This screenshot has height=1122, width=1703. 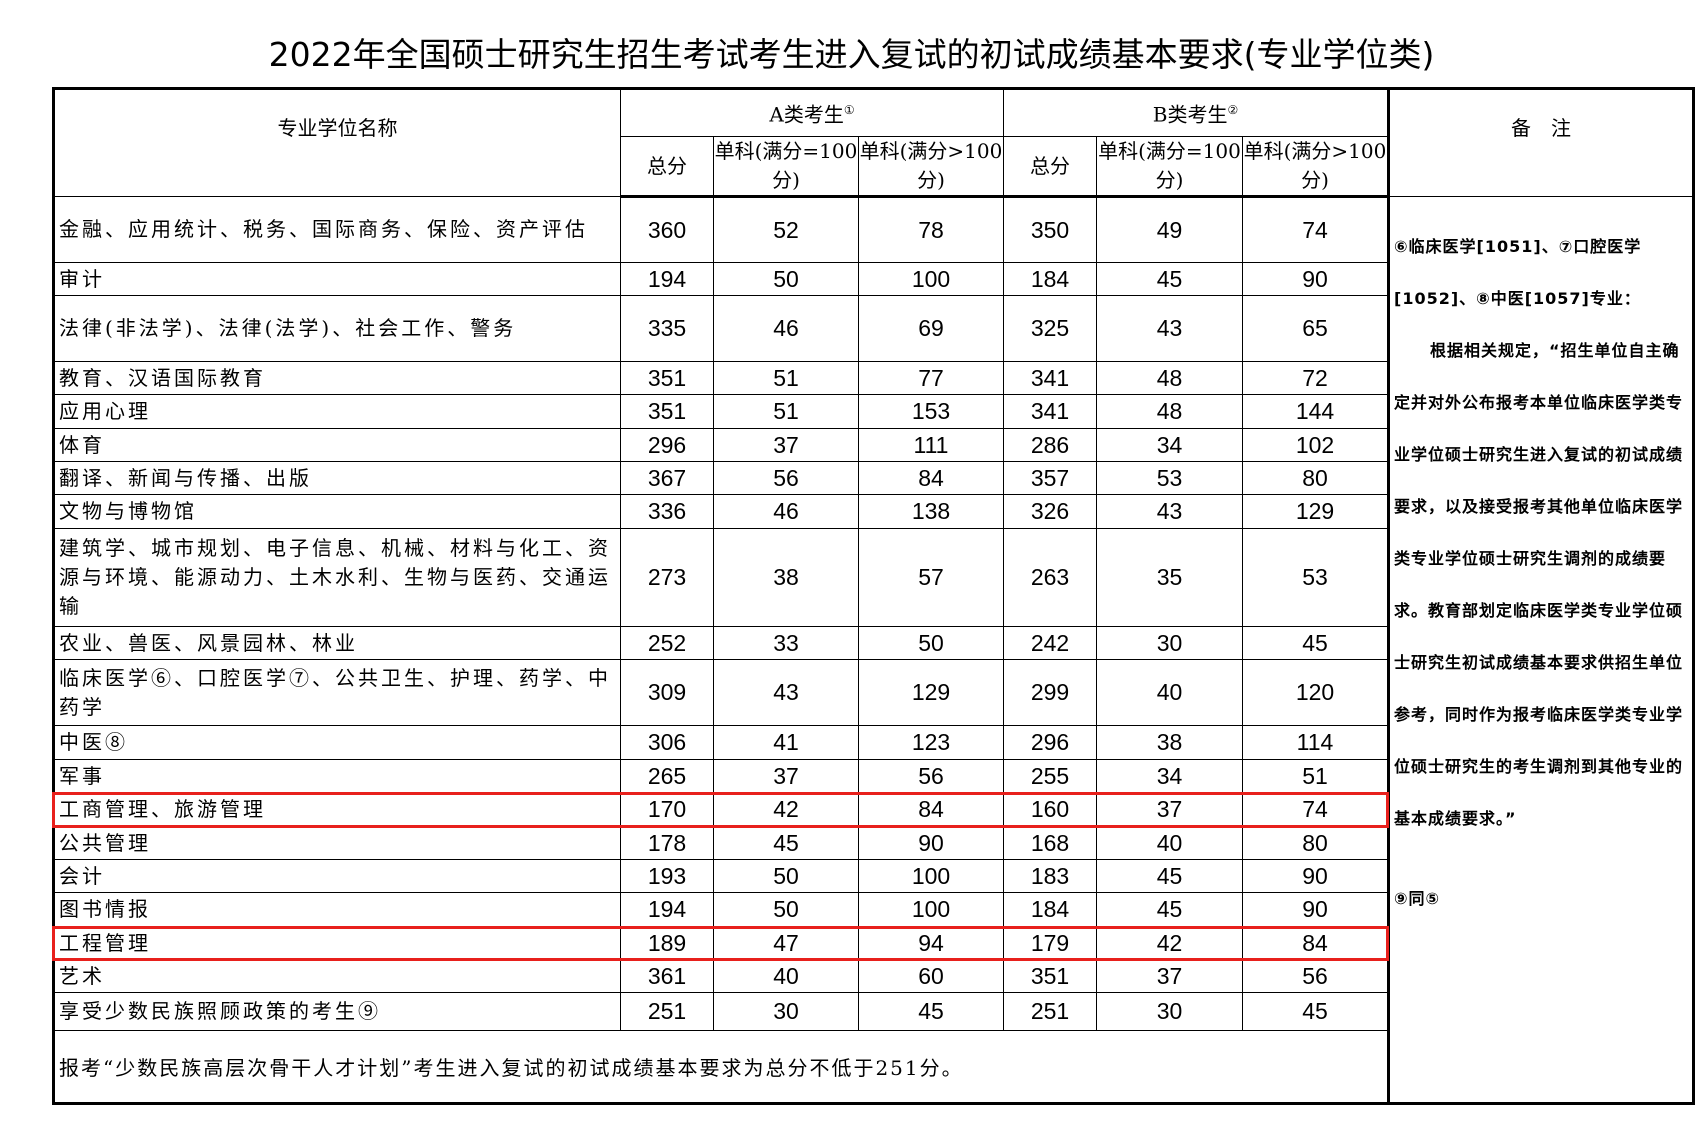 What do you see at coordinates (1315, 328) in the screenshot?
I see `b-single-over-100-score: 65` at bounding box center [1315, 328].